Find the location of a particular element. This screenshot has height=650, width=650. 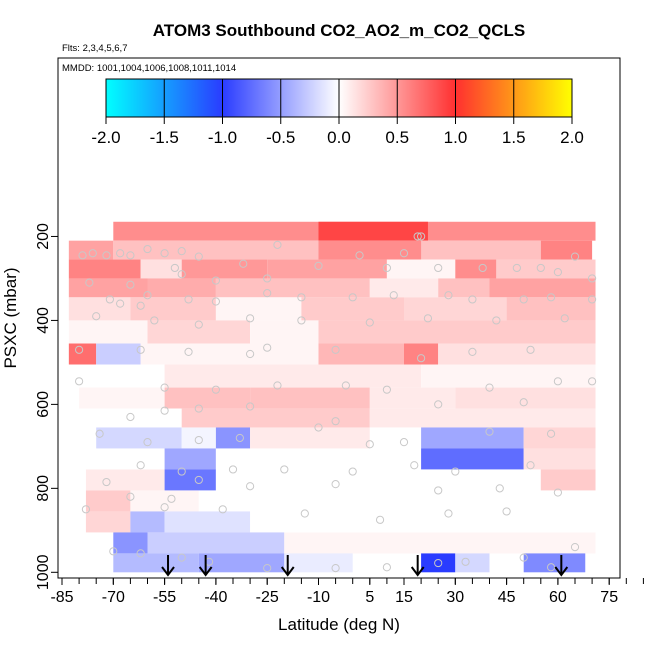

x-tick-label: 45 is located at coordinates (507, 597).